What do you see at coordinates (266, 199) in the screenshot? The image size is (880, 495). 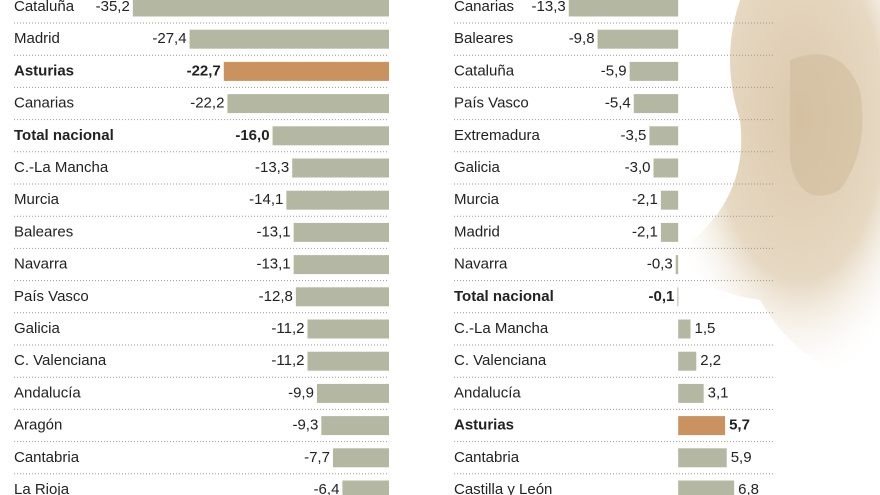 I see `value-label: -14,1` at bounding box center [266, 199].